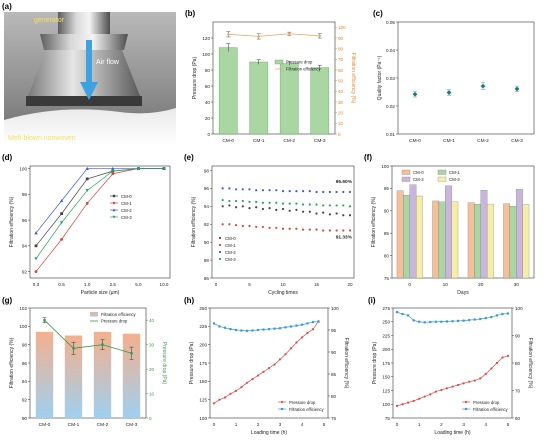 The image size is (550, 448). I want to click on plot-frame-d, so click(100, 222).